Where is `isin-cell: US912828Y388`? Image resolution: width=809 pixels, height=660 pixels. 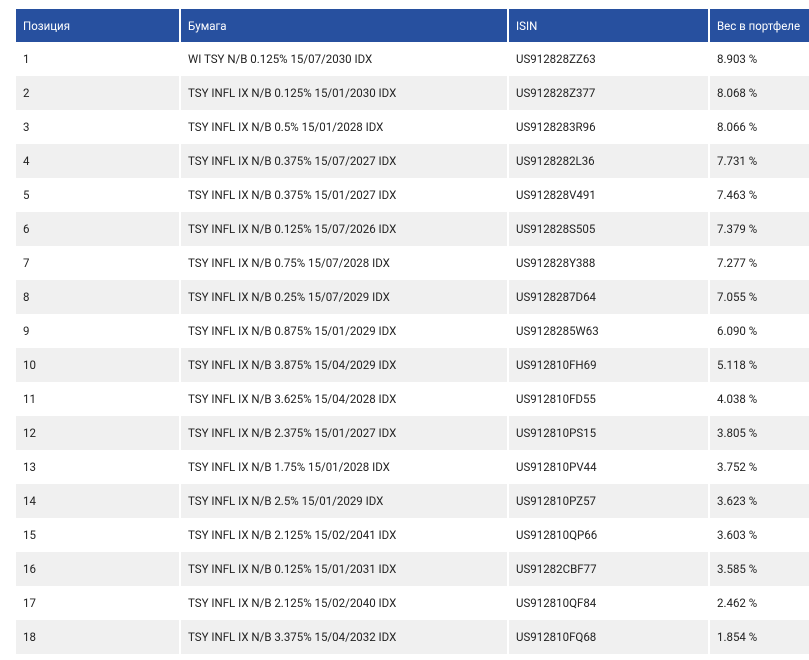 isin-cell: US912828Y388 is located at coordinates (608, 263).